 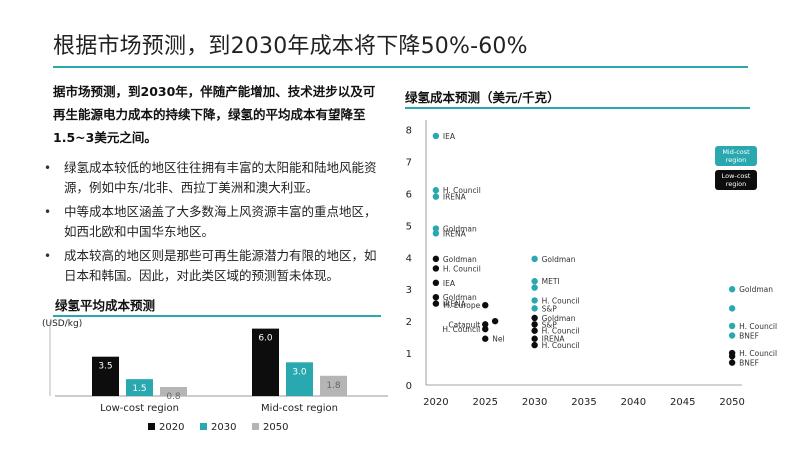 What do you see at coordinates (449, 136) in the screenshot?
I see `point-label-iea-0: IEA` at bounding box center [449, 136].